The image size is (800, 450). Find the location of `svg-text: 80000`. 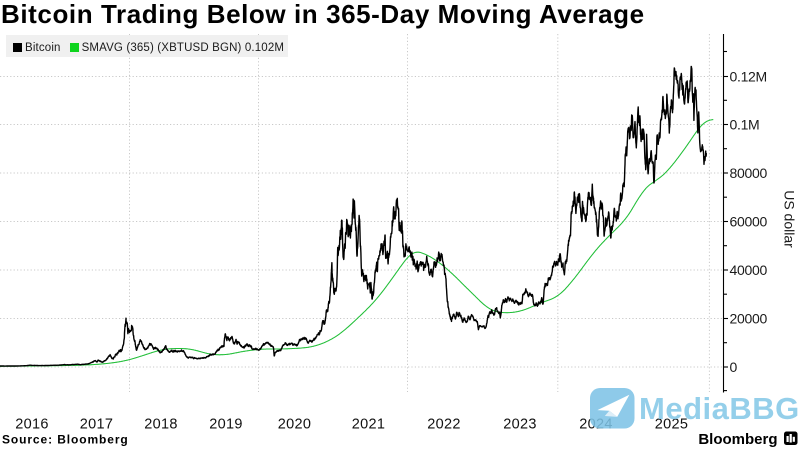

svg-text: 80000 is located at coordinates (749, 173).